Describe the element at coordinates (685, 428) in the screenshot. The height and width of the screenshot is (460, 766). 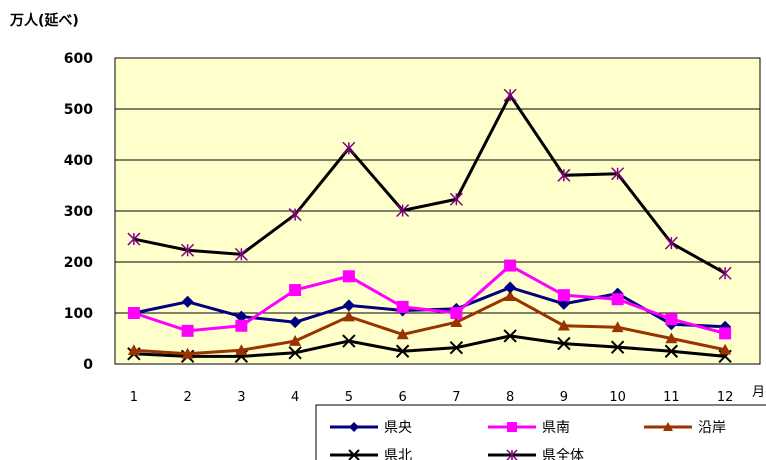
I see `legend-item: 沿岸` at that location.